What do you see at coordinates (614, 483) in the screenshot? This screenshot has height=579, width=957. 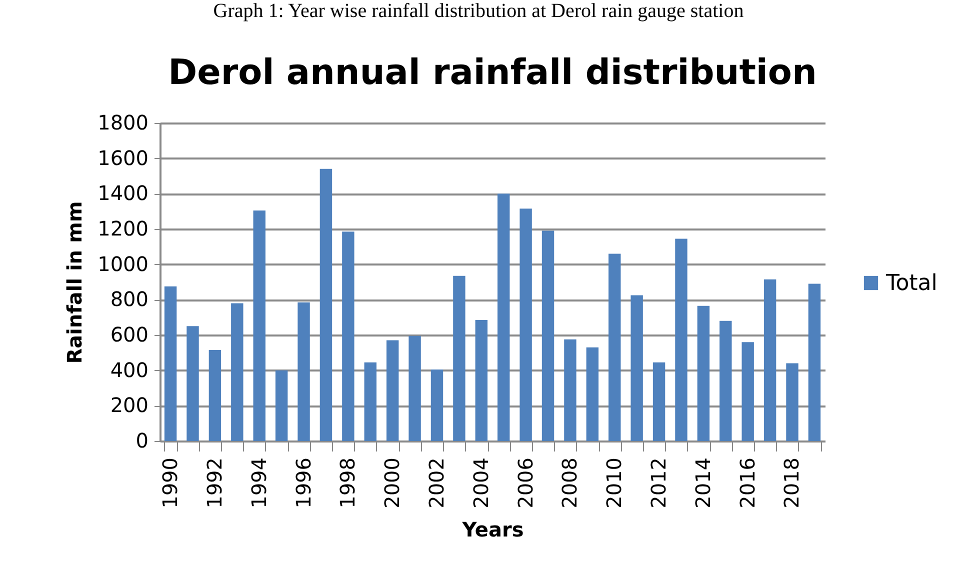 I see `x-tick-label: 2010` at bounding box center [614, 483].